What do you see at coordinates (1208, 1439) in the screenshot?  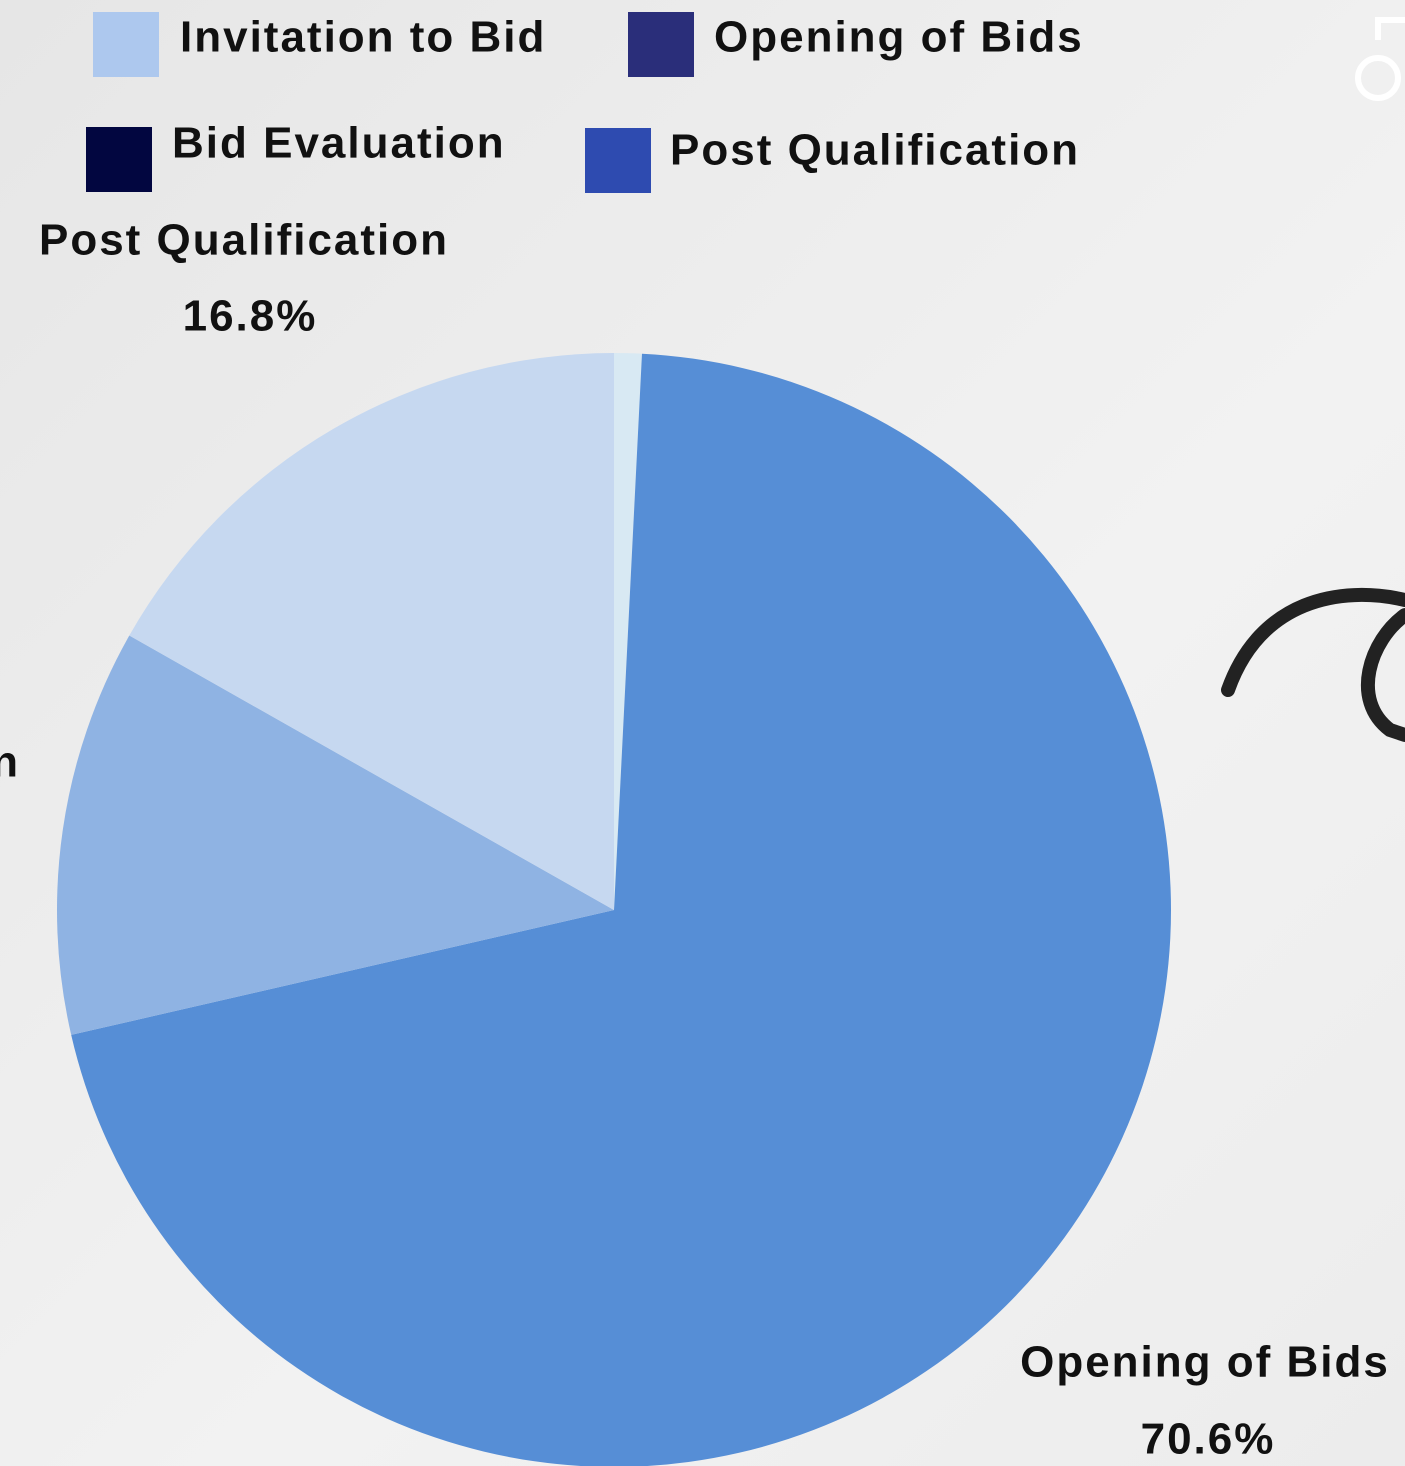 I see `data-label-value: 70.6%` at bounding box center [1208, 1439].